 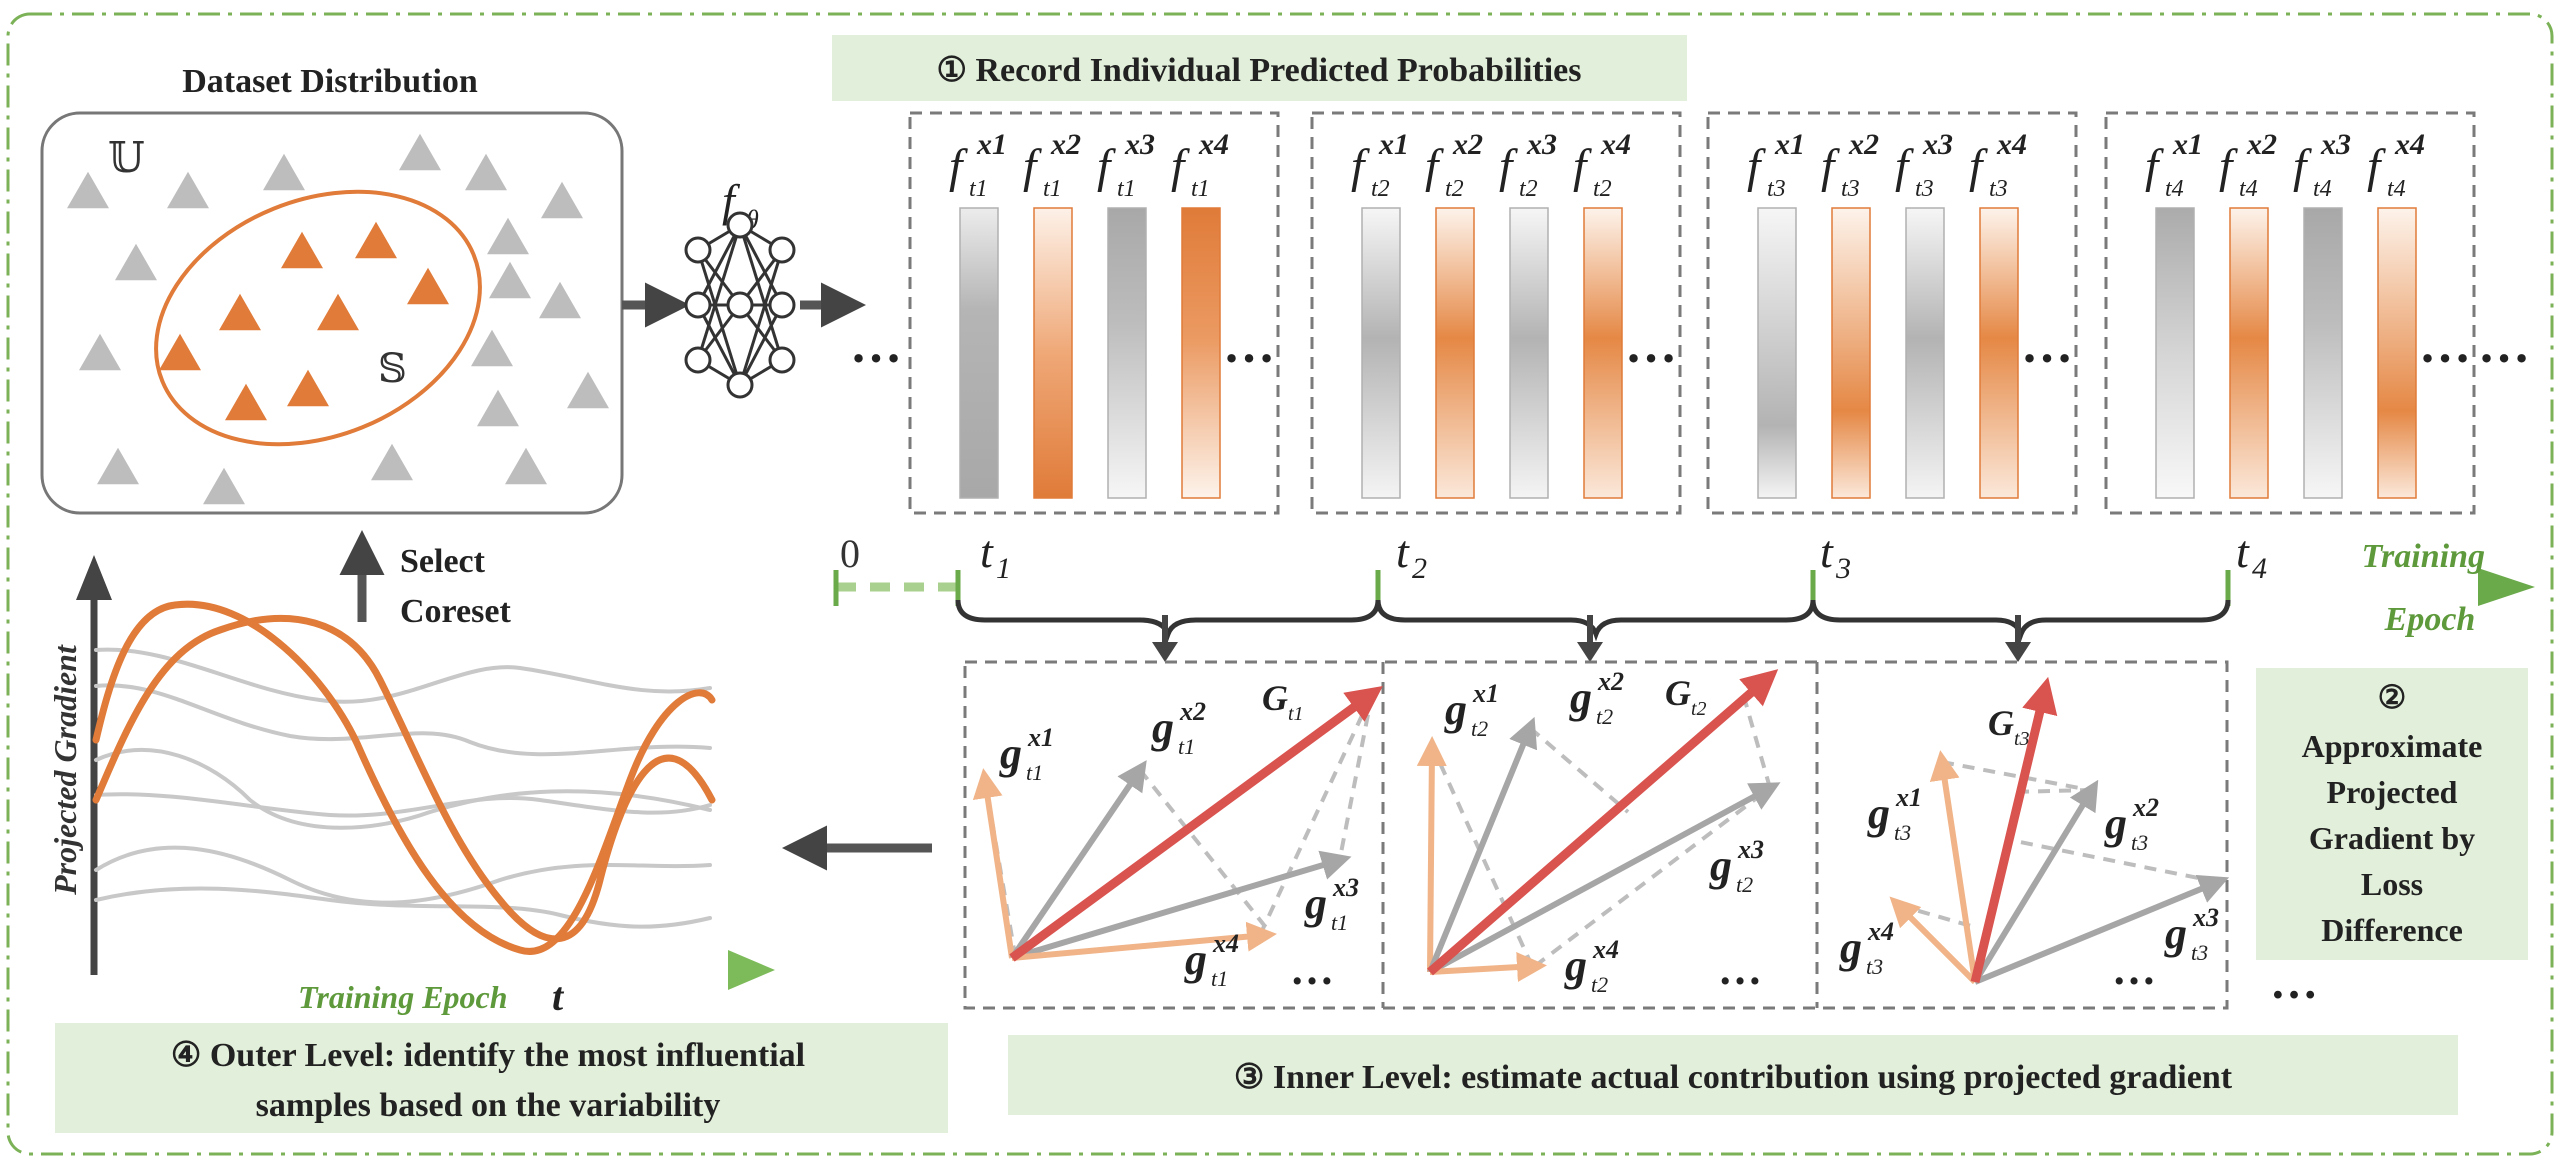 What do you see at coordinates (2205, 917) in the screenshot?
I see `sample-gradient-sup: x3` at bounding box center [2205, 917].